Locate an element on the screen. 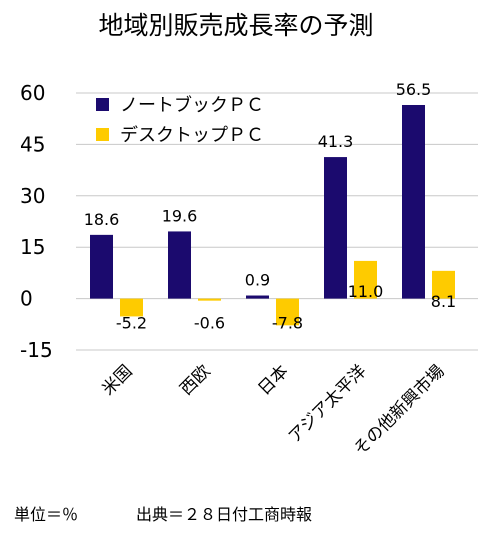  data-label: -7.8 is located at coordinates (287, 323).